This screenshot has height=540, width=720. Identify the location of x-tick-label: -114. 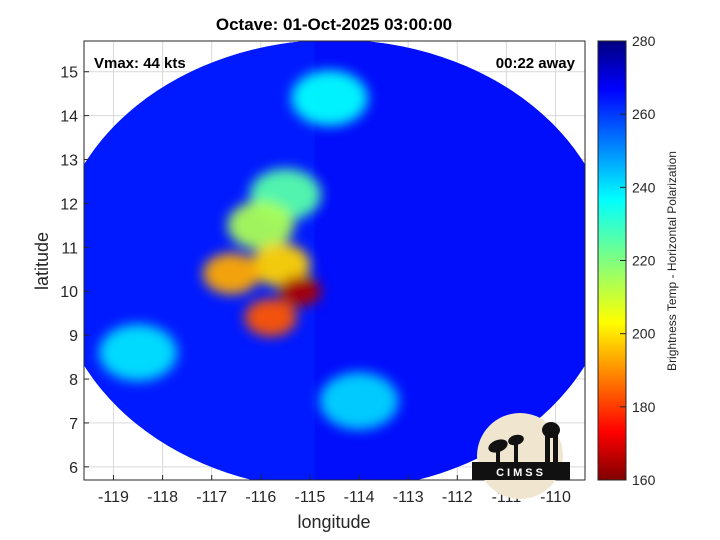
(359, 497).